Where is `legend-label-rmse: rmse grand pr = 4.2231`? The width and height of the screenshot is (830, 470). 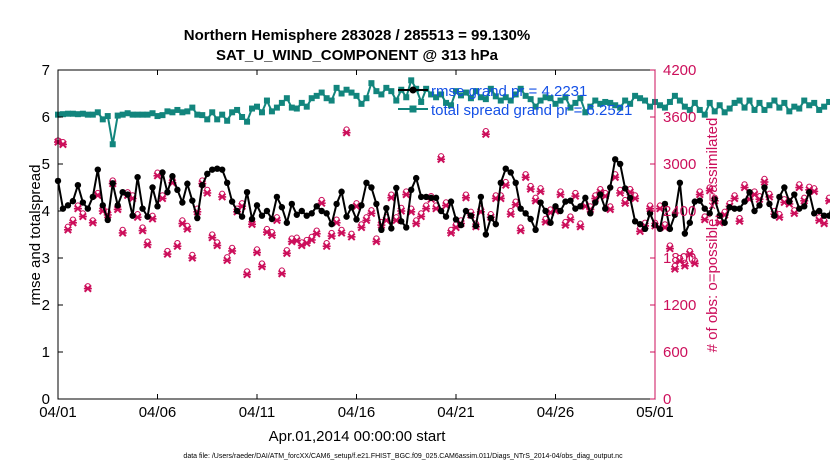 legend-label-rmse: rmse grand pr = 4.2231 is located at coordinates (509, 91).